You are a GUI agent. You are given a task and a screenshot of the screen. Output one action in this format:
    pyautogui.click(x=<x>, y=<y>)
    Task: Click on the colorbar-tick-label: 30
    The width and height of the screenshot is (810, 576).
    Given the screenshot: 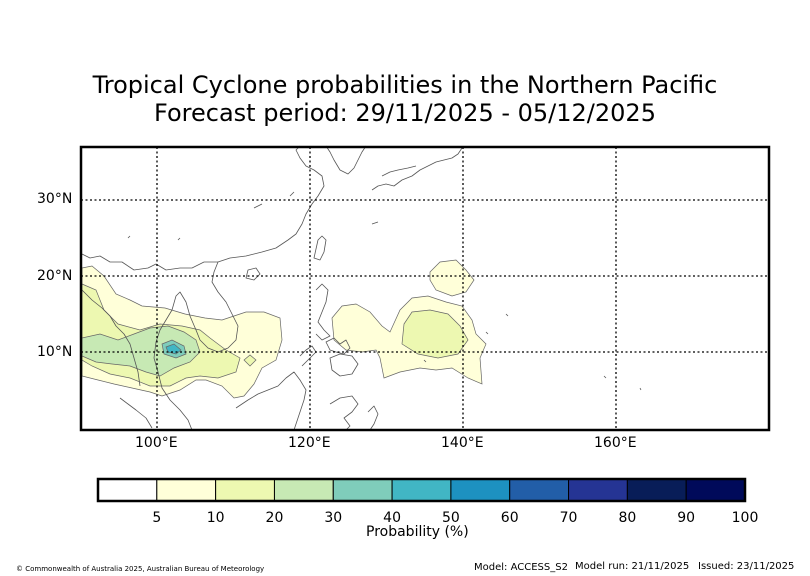 What is the action you would take?
    pyautogui.click(x=333, y=518)
    